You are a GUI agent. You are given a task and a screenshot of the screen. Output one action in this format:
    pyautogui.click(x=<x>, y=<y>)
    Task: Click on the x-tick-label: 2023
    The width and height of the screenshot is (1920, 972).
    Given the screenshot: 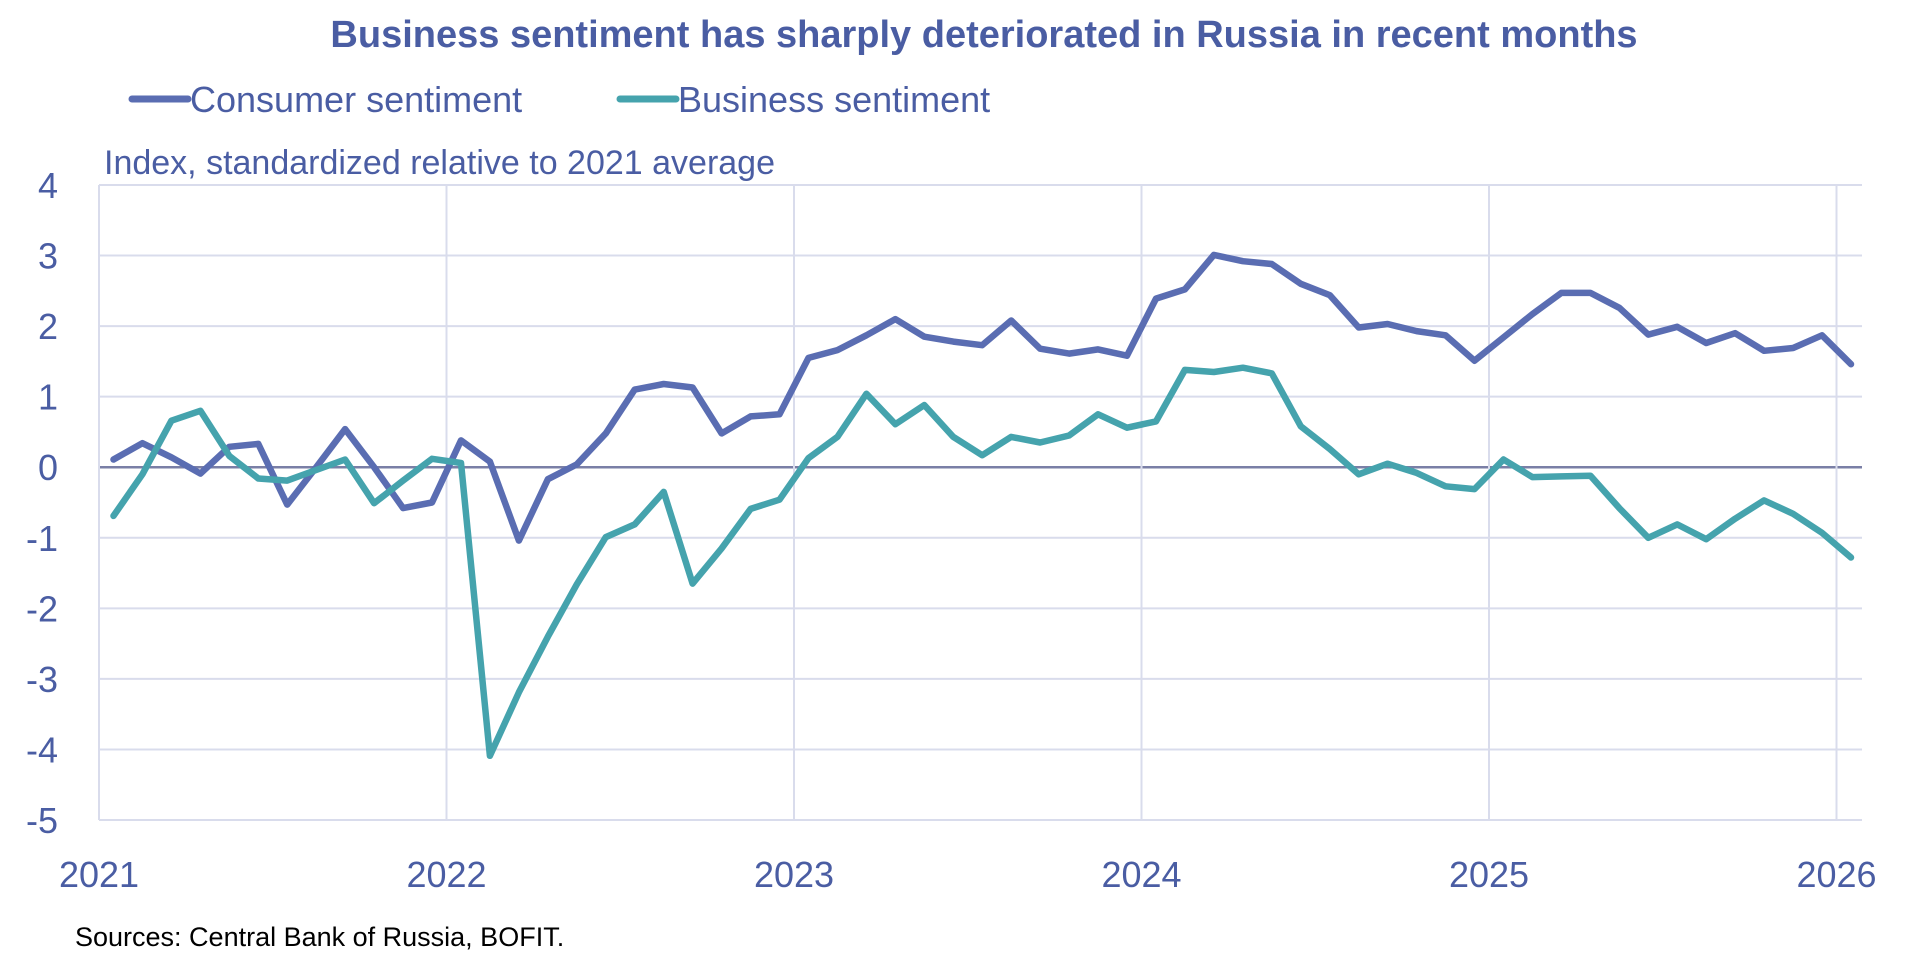 What is the action you would take?
    pyautogui.click(x=794, y=874)
    